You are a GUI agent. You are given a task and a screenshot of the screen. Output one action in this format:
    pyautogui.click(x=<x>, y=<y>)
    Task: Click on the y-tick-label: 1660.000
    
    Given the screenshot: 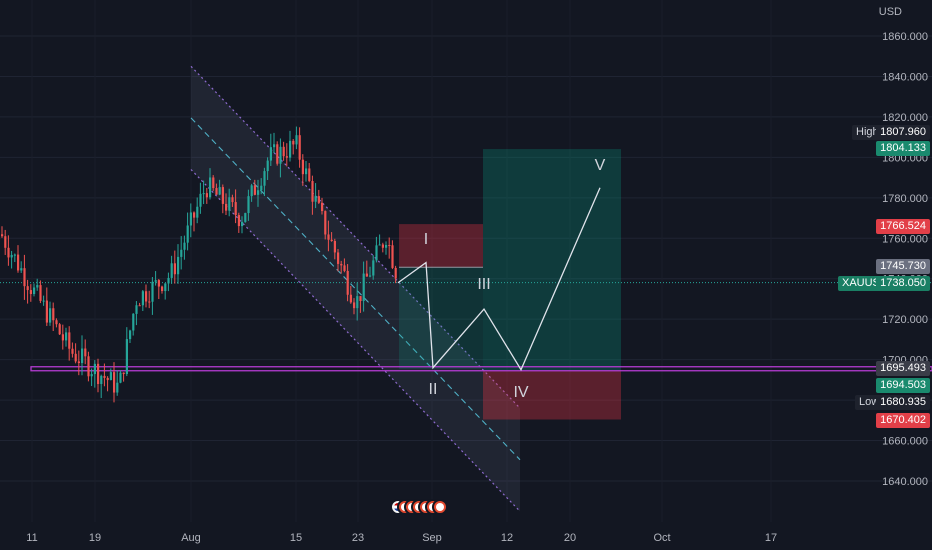 What is the action you would take?
    pyautogui.click(x=905, y=442)
    